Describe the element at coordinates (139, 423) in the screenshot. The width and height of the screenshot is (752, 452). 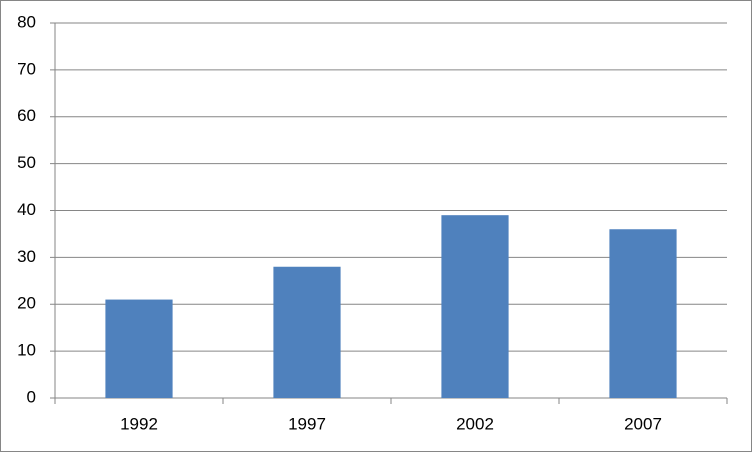
I see `x-tick-label: 1992` at that location.